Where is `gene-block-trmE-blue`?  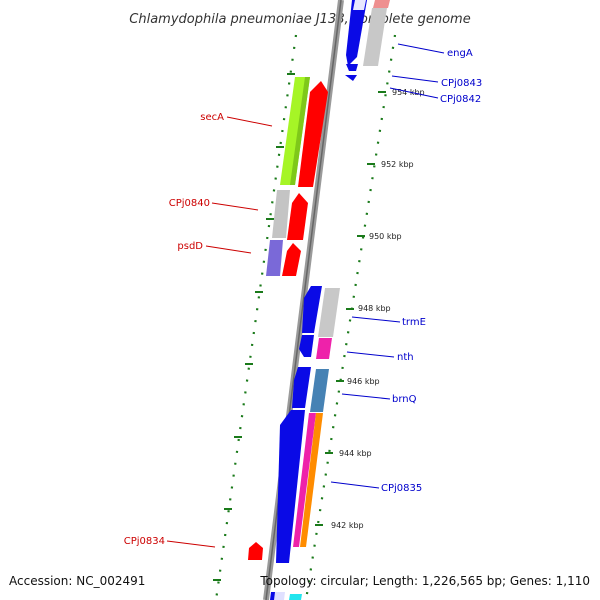 gene-block-trmE-blue is located at coordinates (312, 309).